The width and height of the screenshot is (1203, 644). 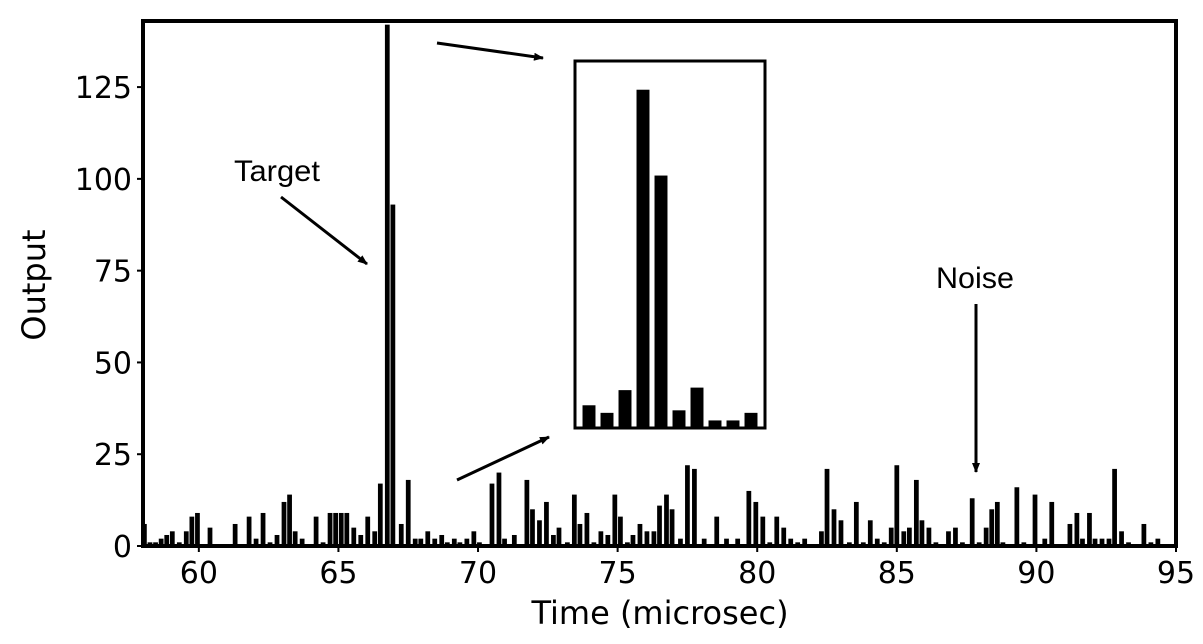 I want to click on y-tick-label: 100, so click(x=103, y=180).